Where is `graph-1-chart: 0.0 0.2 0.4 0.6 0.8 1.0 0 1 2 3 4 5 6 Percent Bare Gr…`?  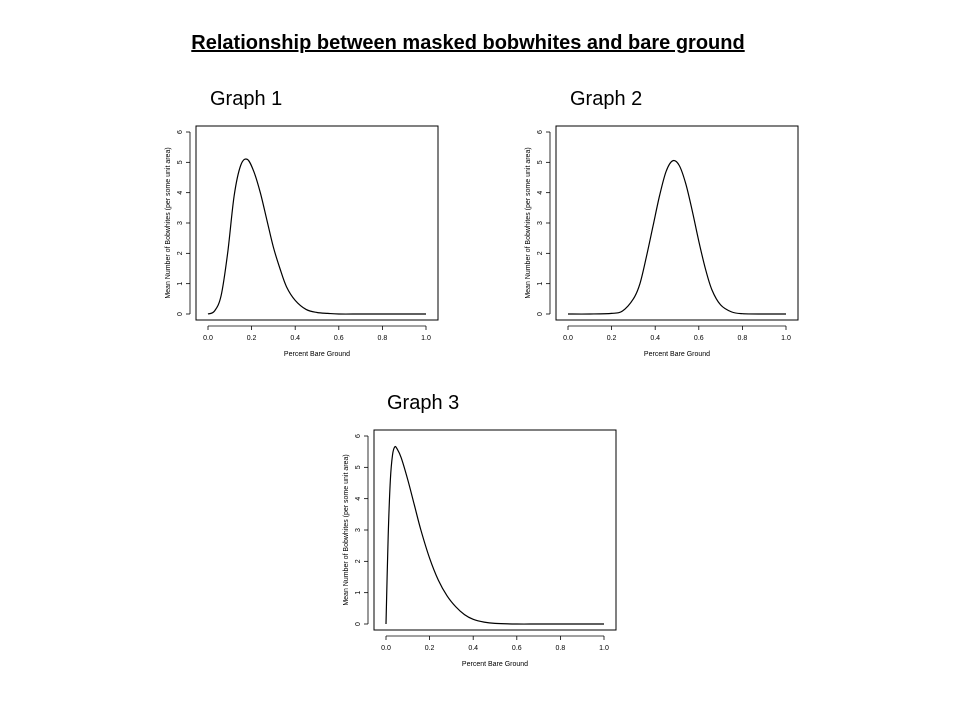 graph-1-chart: 0.0 0.2 0.4 0.6 0.8 1.0 0 1 2 3 4 5 6 Percent Bare Gr… is located at coordinates (302, 241).